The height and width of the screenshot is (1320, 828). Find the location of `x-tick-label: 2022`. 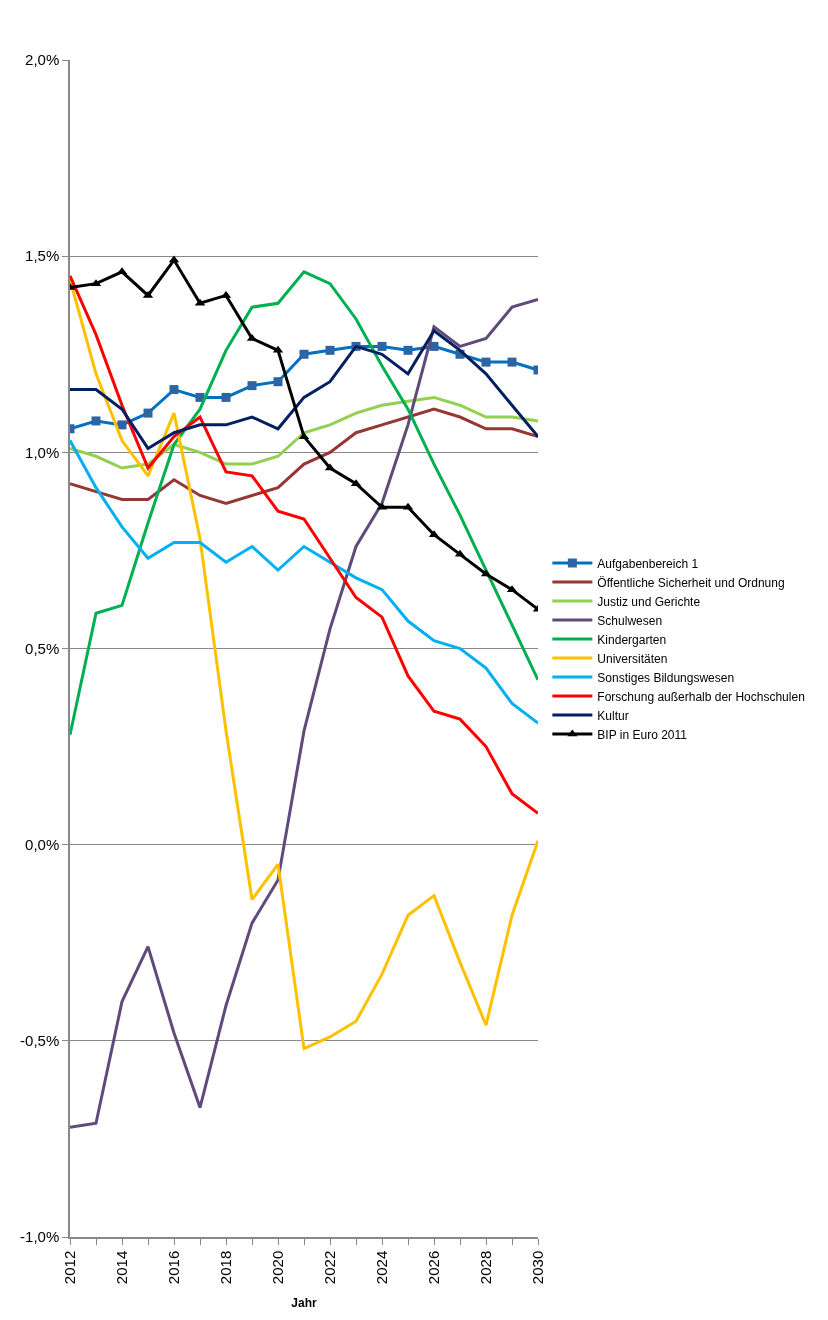

x-tick-label: 2022 is located at coordinates (329, 1267).